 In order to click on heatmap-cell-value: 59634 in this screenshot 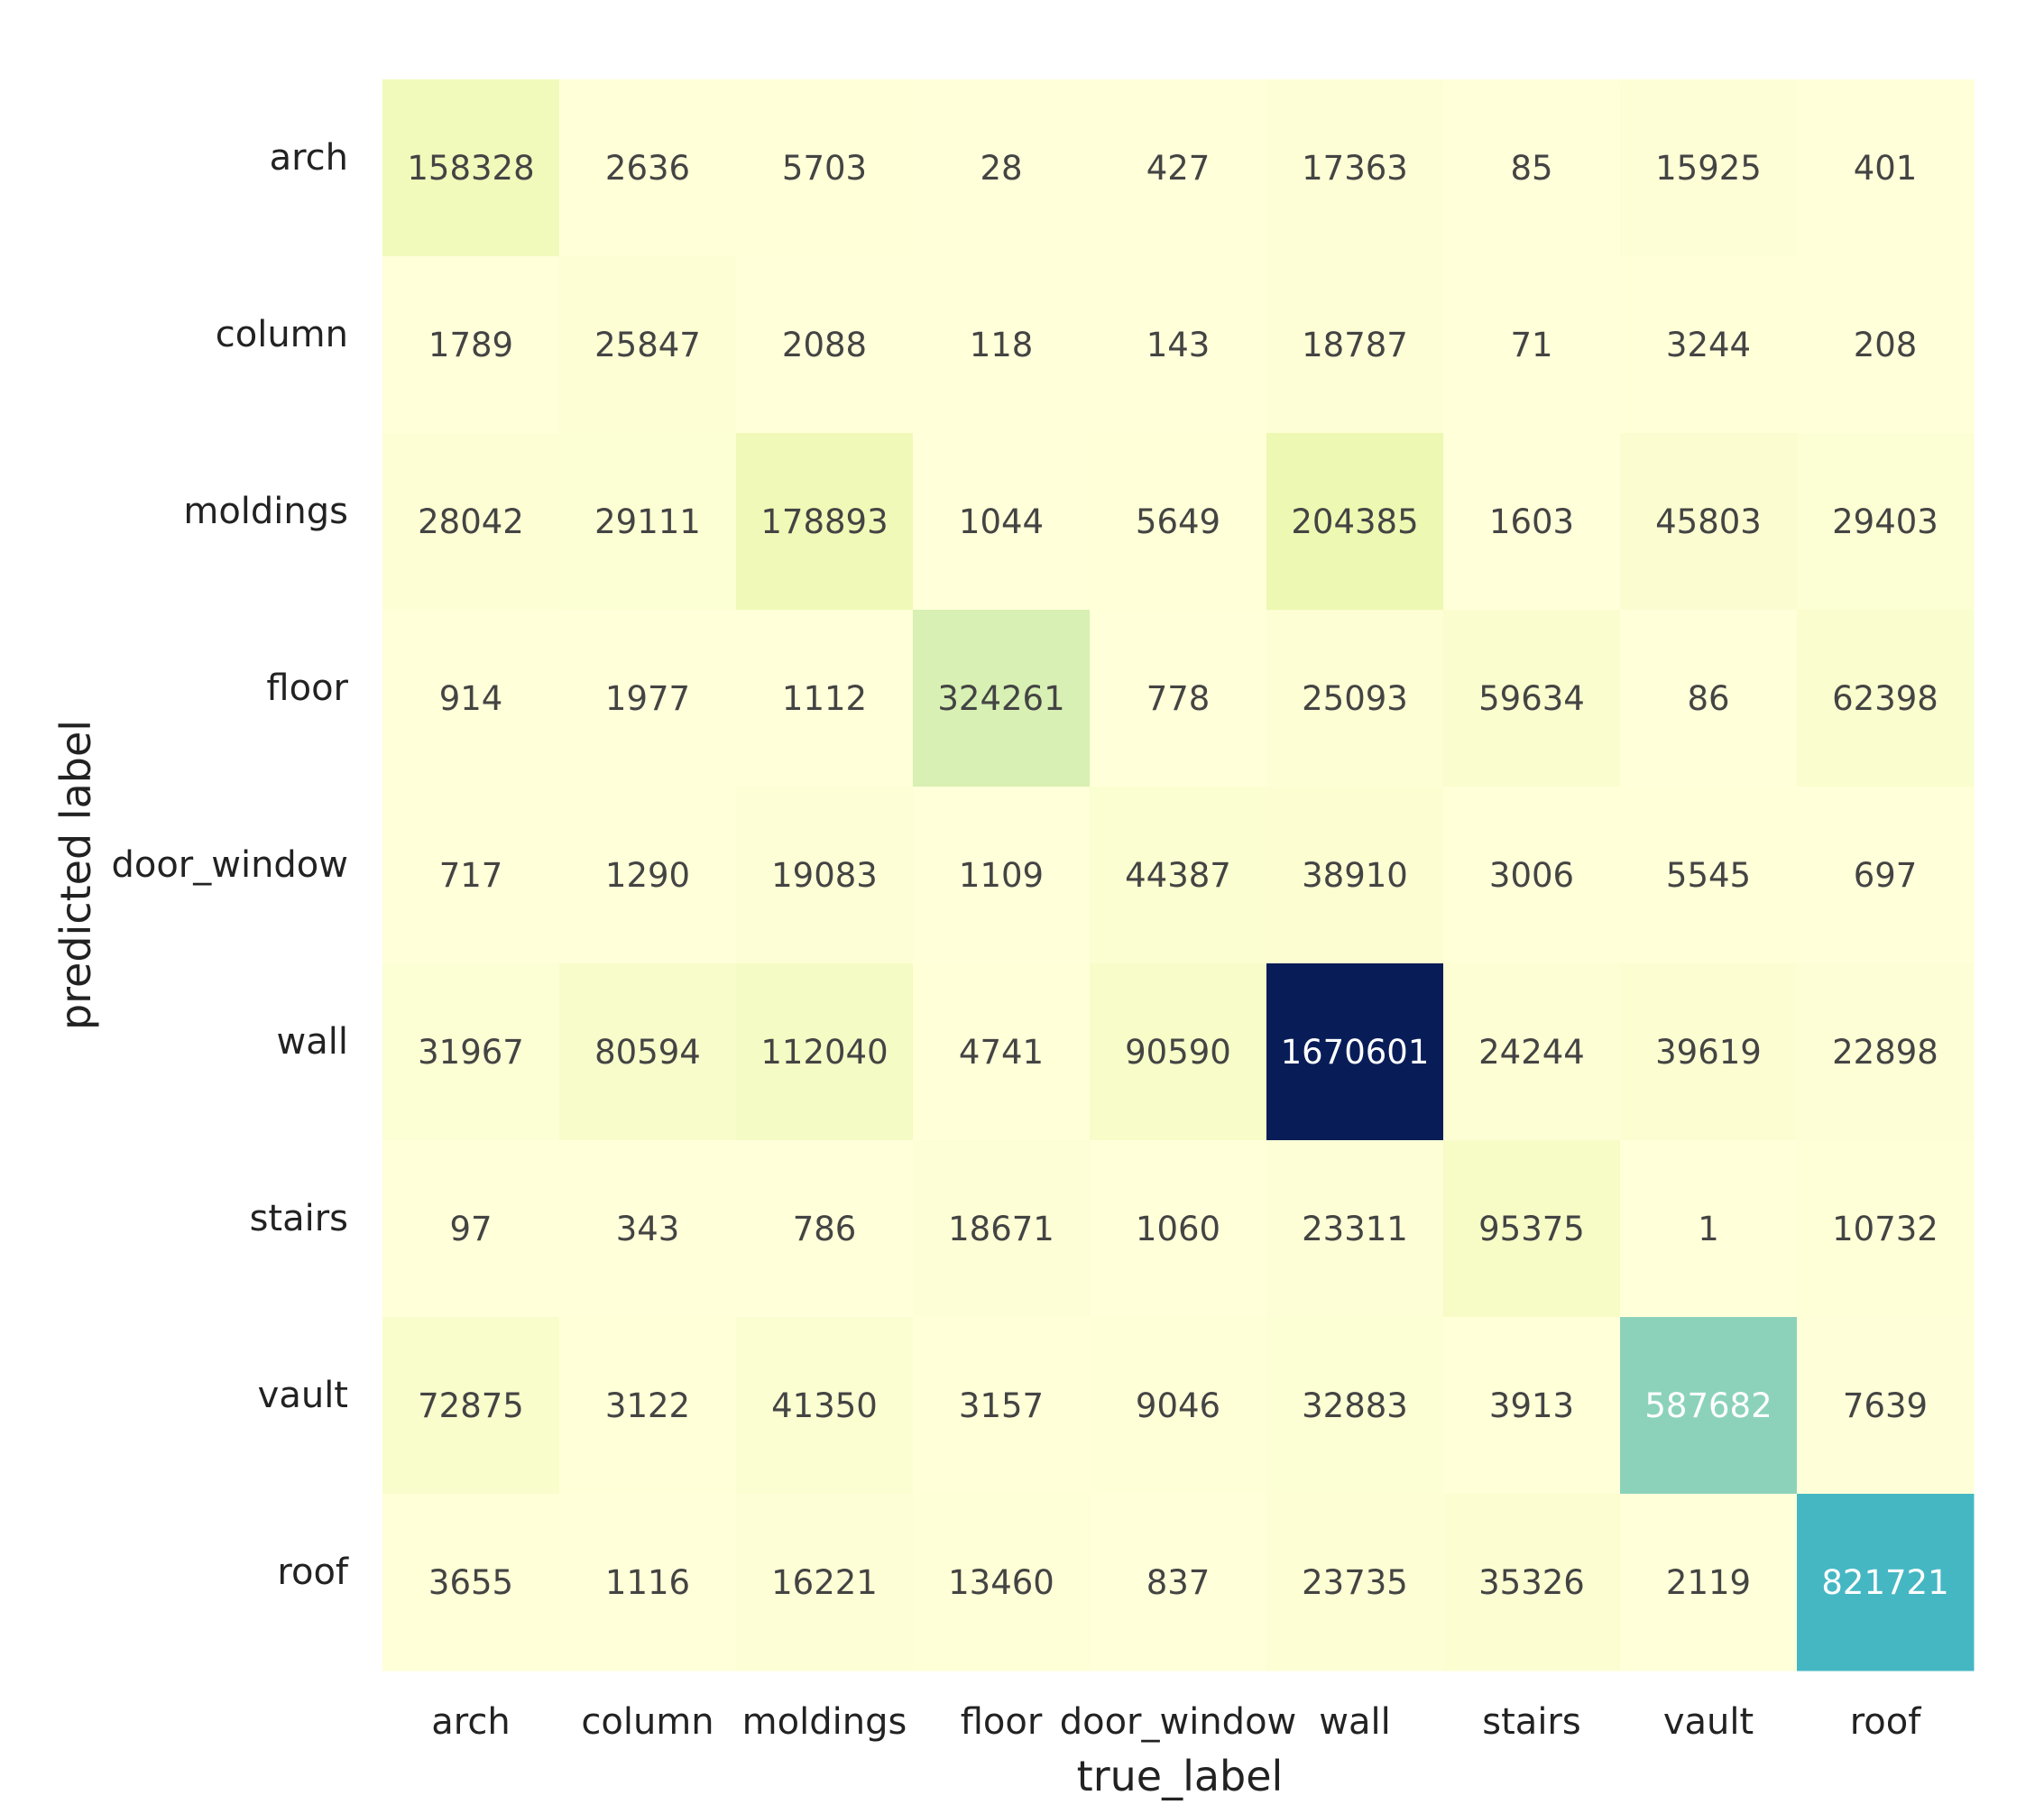, I will do `click(1532, 698)`.